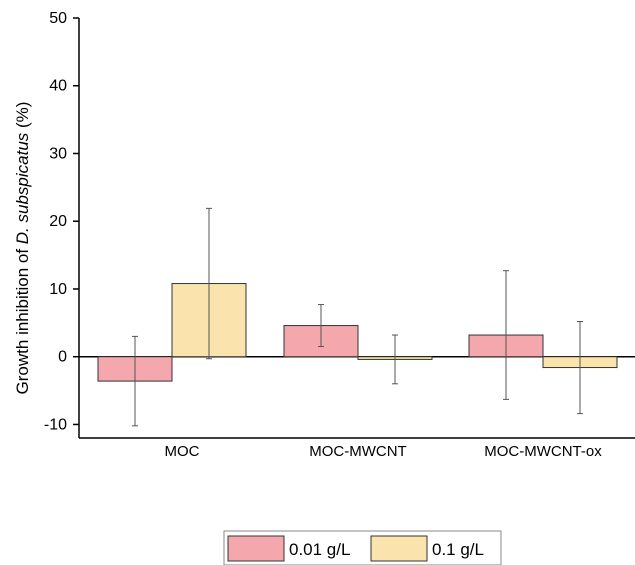  What do you see at coordinates (58, 153) in the screenshot?
I see `y-tick-label: 30` at bounding box center [58, 153].